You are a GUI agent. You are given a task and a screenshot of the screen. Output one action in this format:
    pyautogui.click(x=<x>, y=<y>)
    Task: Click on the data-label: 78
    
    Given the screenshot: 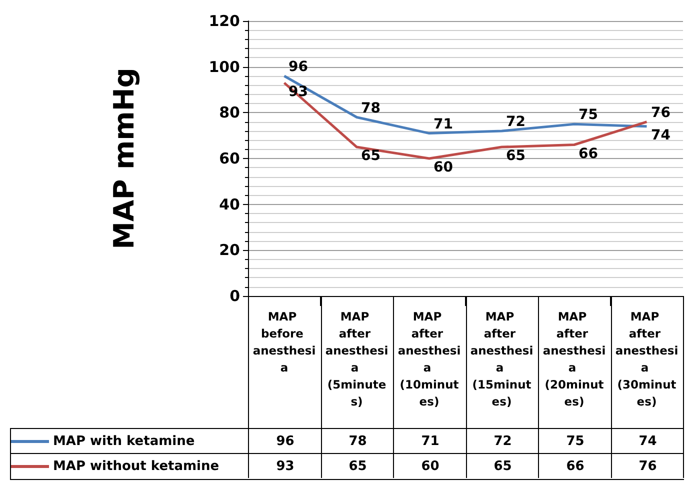 What is the action you would take?
    pyautogui.click(x=358, y=441)
    